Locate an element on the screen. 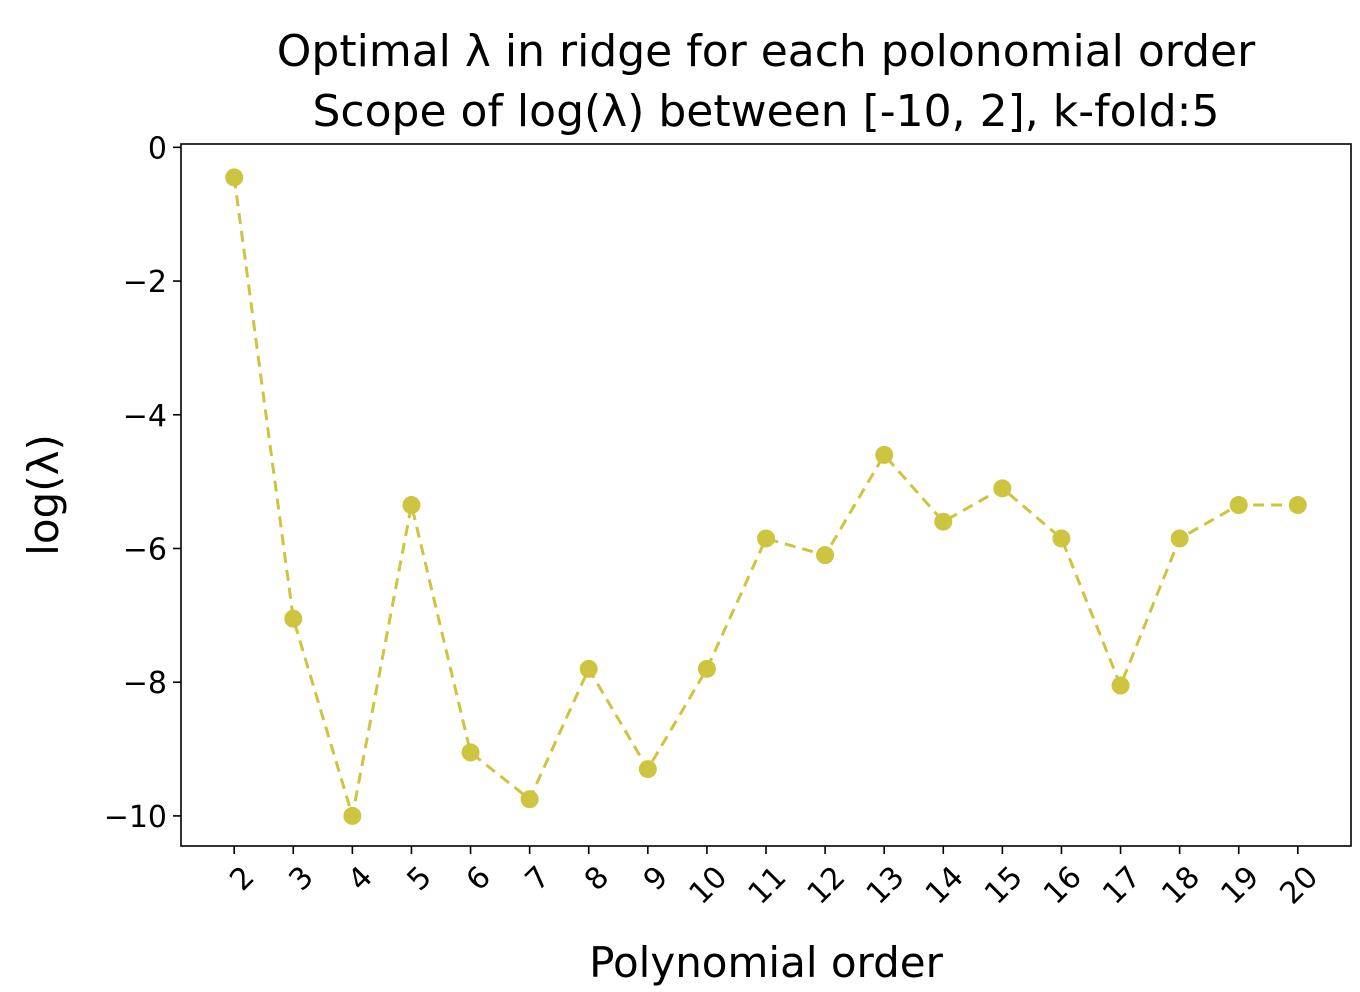 Image resolution: width=1360 pixels, height=992 pixels. x-tick-label: 11 is located at coordinates (768, 886).